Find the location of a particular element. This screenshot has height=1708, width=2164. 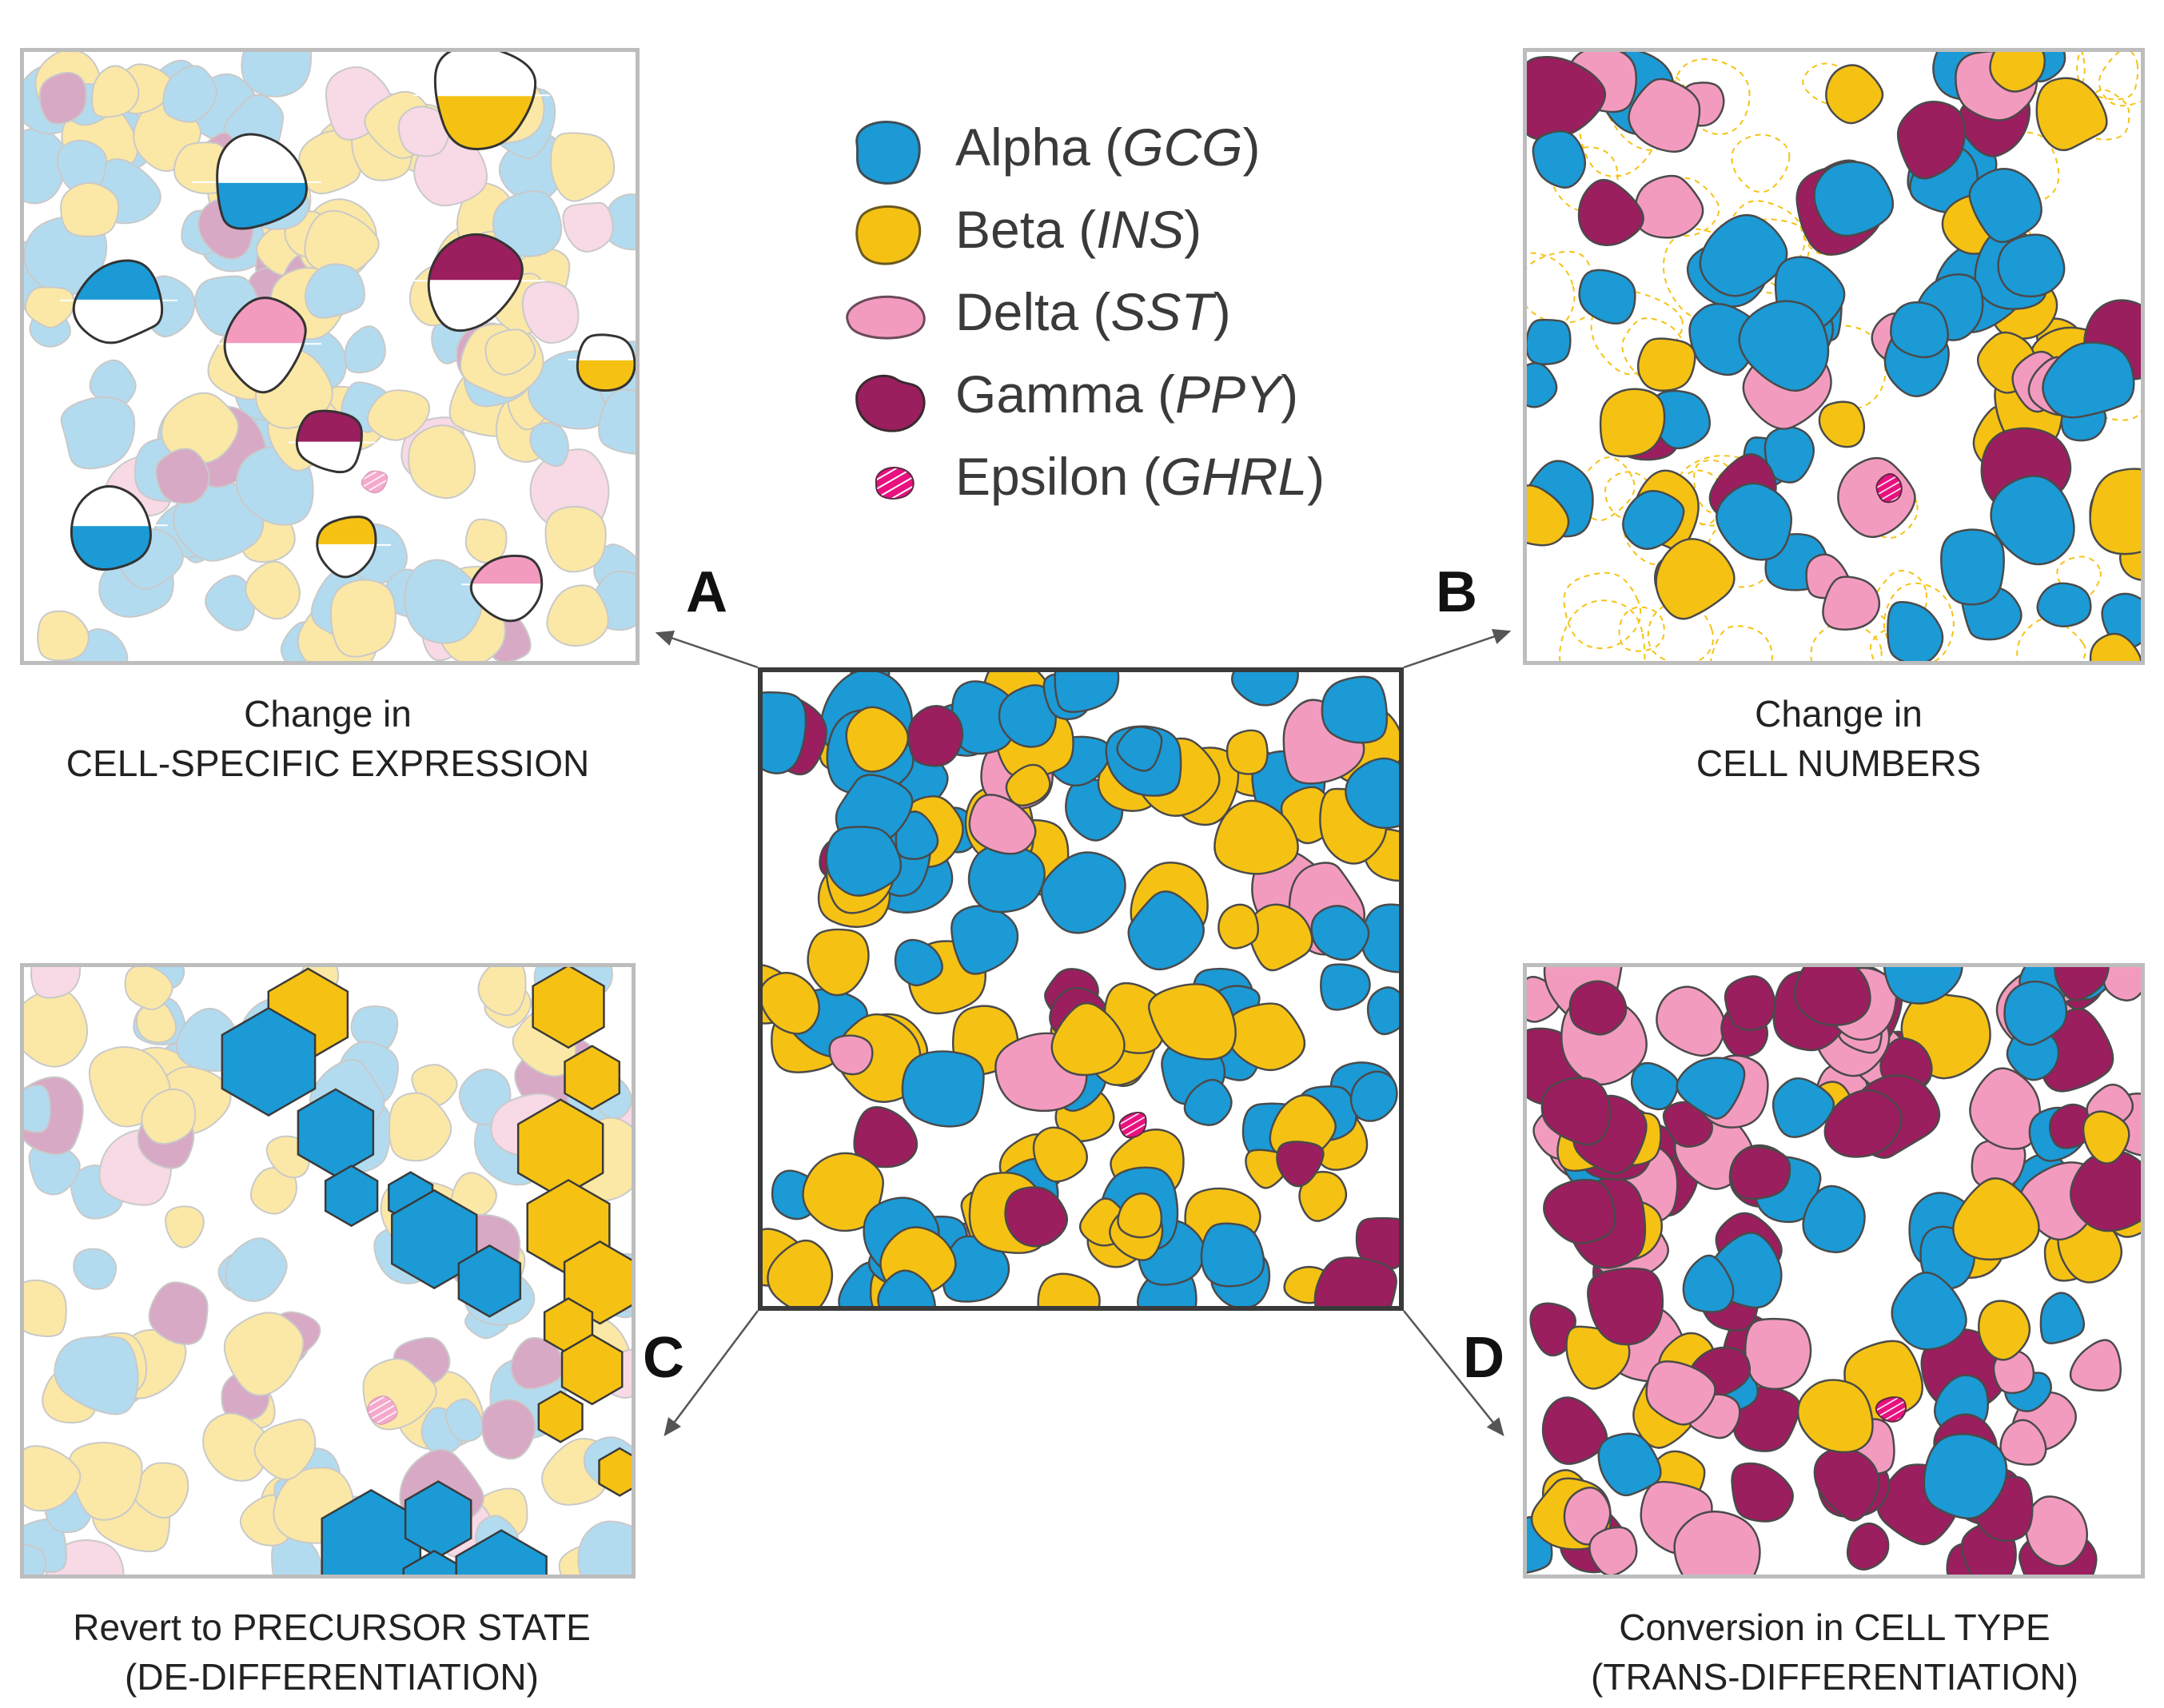

alpha-cell-outline is located at coordinates (262, 181).